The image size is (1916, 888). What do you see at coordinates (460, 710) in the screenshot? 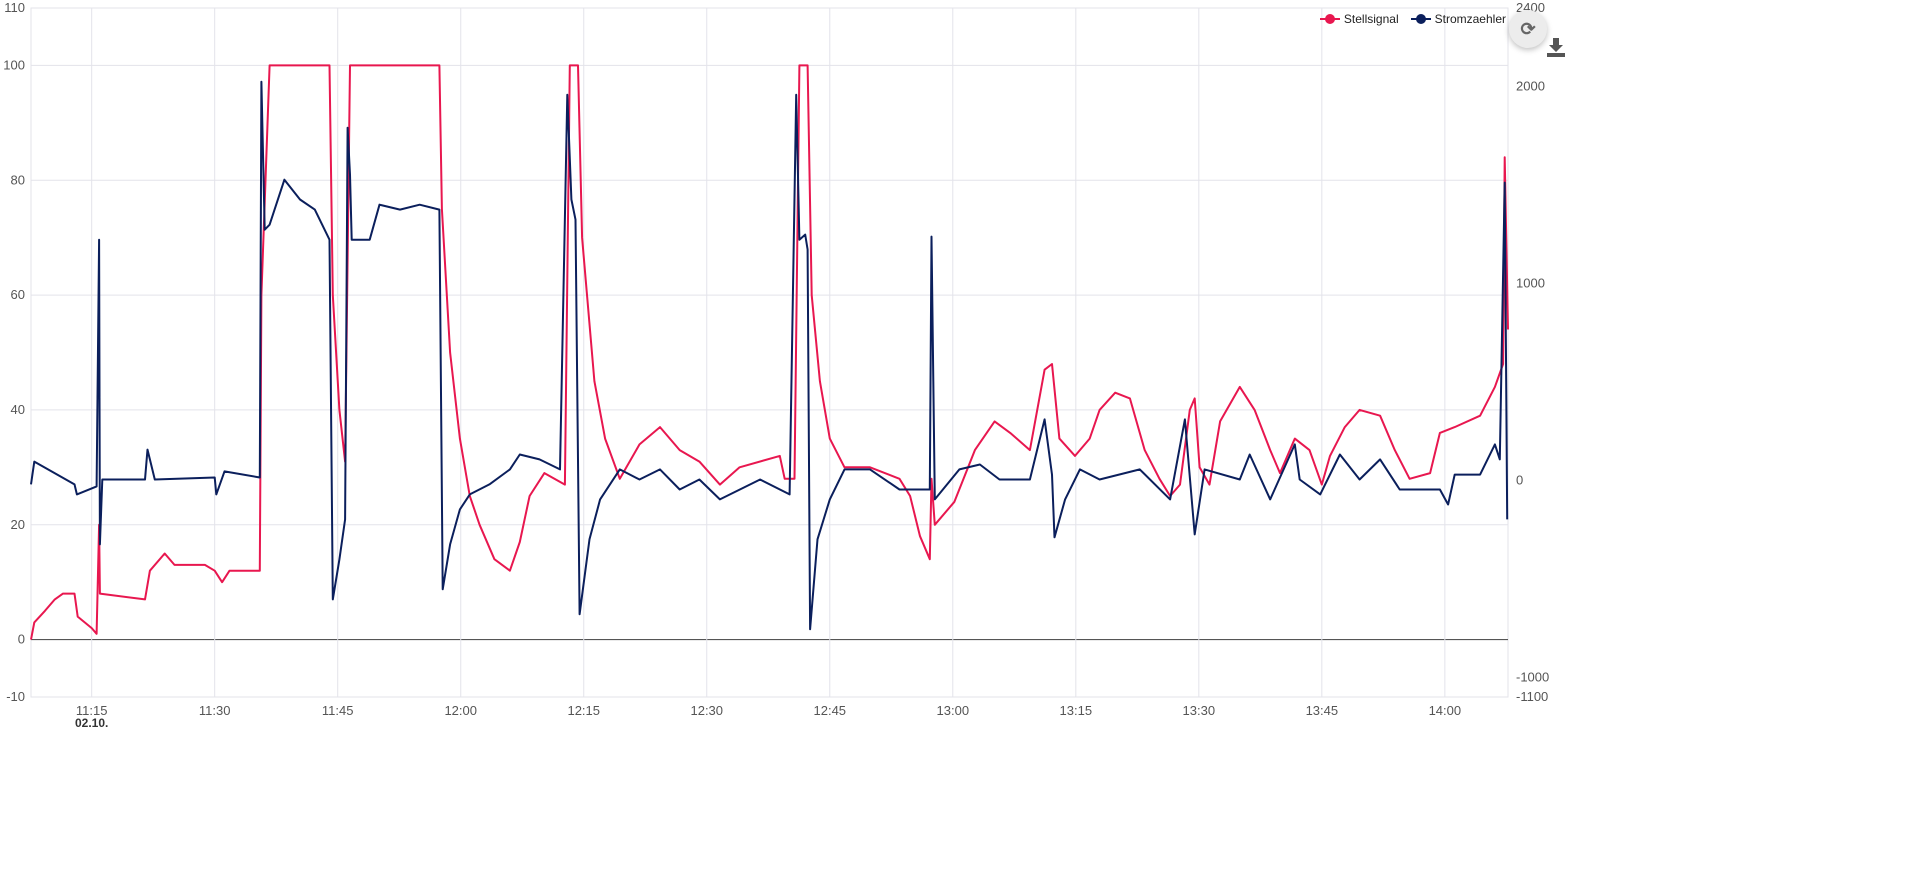
I see `x-tick-label: 12:00` at bounding box center [460, 710].